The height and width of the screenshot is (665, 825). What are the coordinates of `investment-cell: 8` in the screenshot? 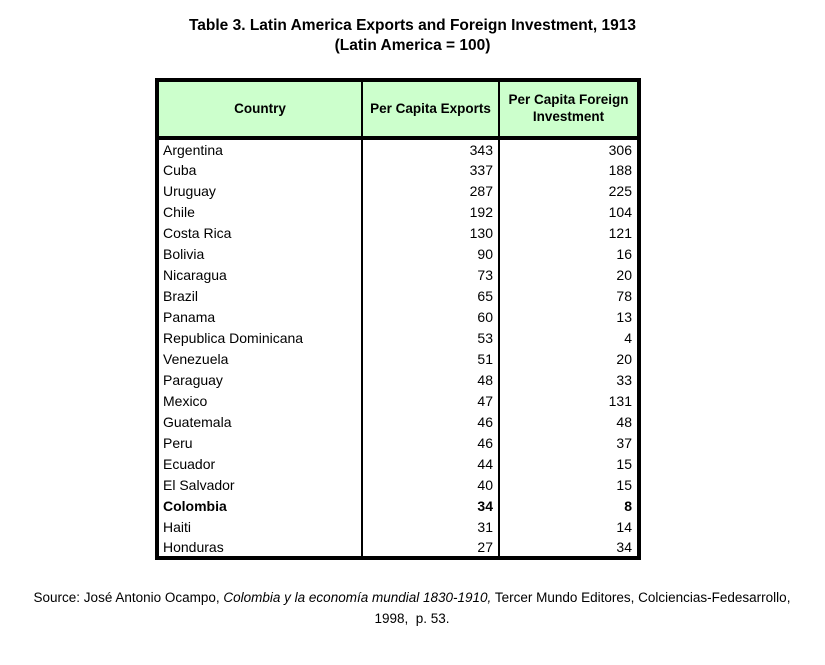 It's located at (568, 505).